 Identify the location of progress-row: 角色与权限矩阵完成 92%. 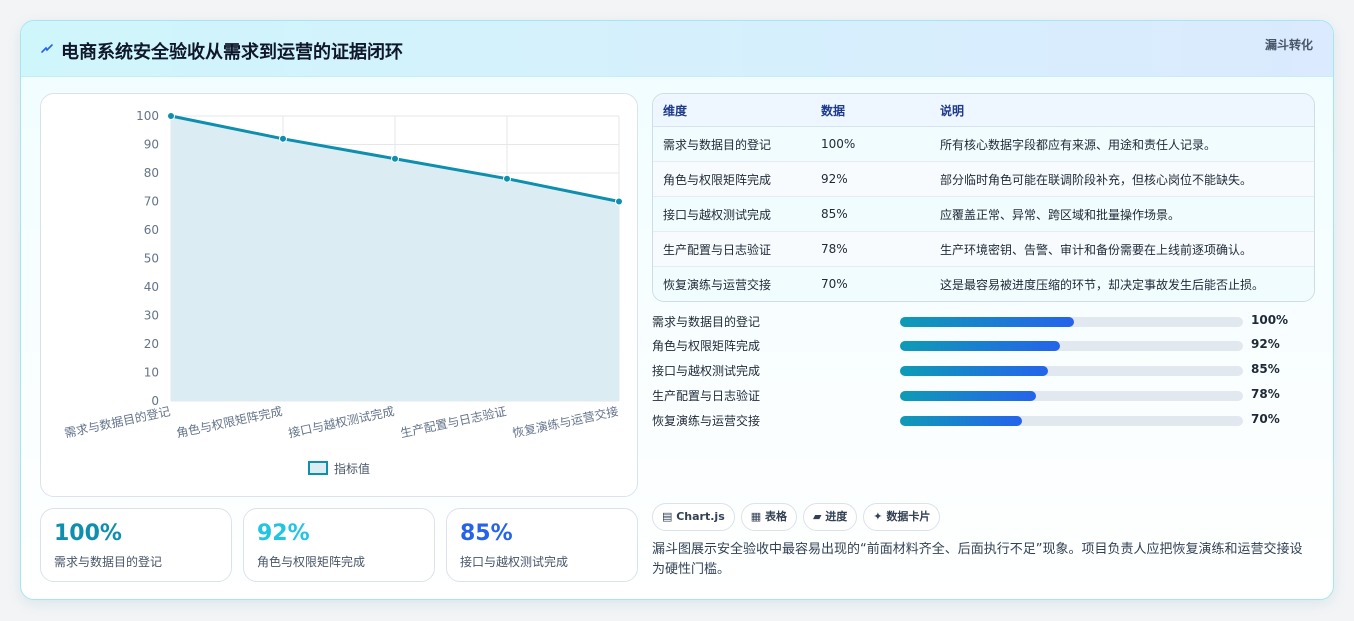
(982, 346).